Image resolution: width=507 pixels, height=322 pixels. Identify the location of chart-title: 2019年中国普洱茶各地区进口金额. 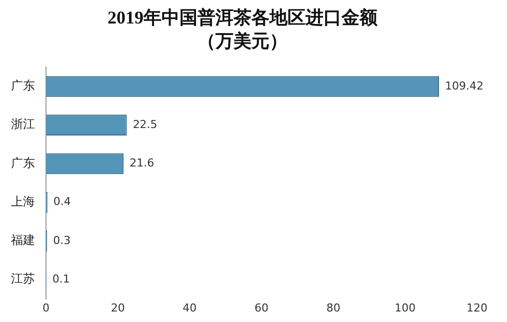
(243, 17).